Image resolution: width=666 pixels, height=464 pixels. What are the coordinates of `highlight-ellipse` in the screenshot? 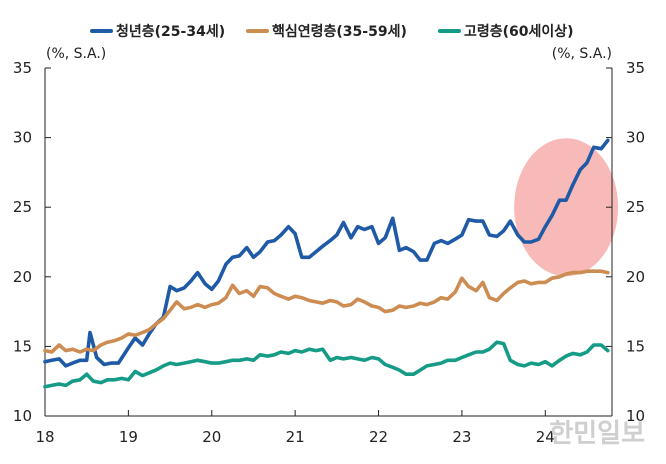 It's located at (566, 207).